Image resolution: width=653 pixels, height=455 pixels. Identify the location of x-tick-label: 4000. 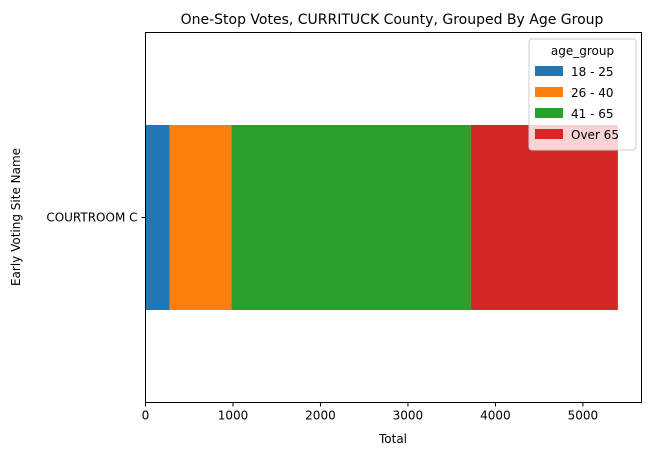
(495, 416).